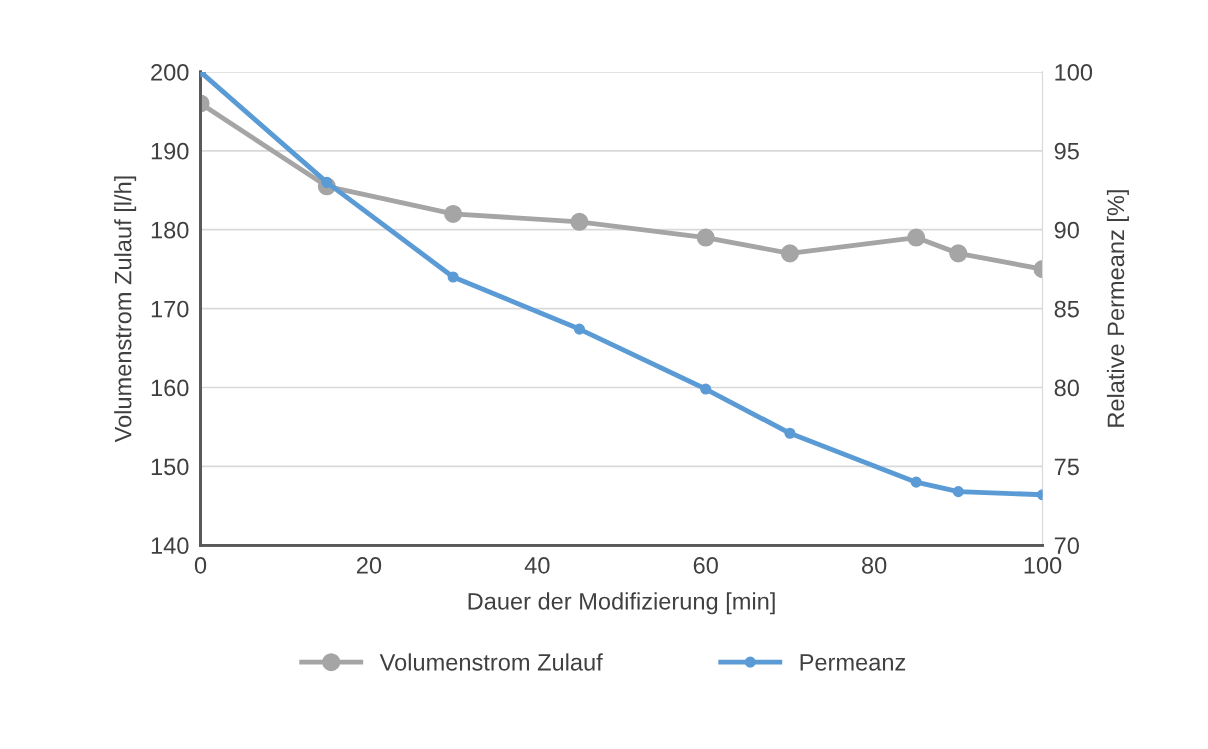 Image resolution: width=1208 pixels, height=749 pixels. Describe the element at coordinates (125, 309) in the screenshot. I see `y-axis-title: Volumenstrom Zulauf [l/h]` at that location.